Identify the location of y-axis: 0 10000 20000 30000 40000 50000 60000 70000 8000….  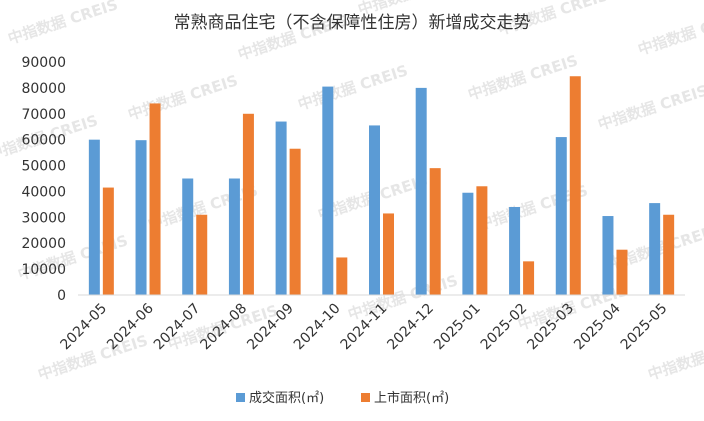
(43, 179).